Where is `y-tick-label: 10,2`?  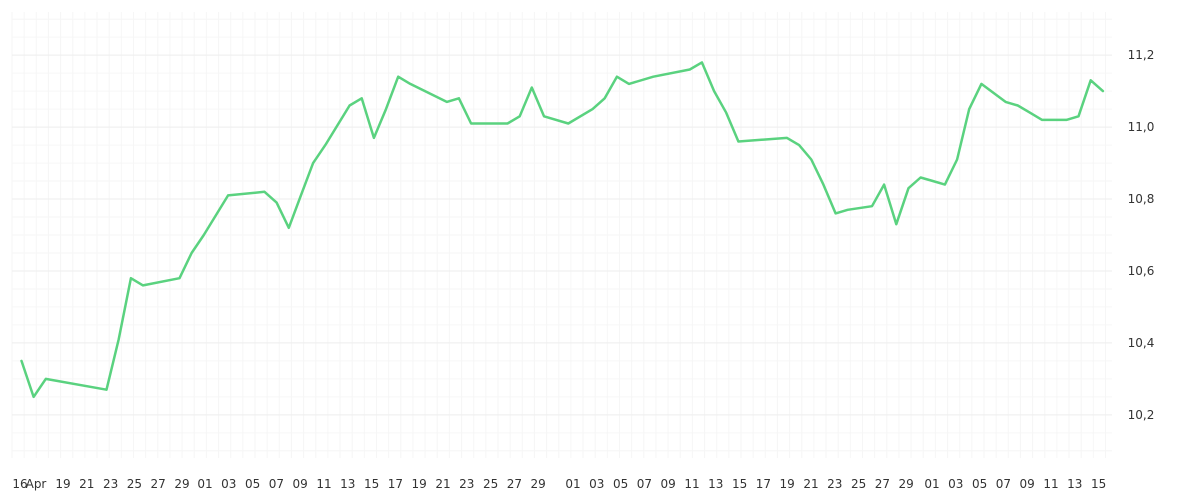
y-tick-label: 10,2 is located at coordinates (1141, 415).